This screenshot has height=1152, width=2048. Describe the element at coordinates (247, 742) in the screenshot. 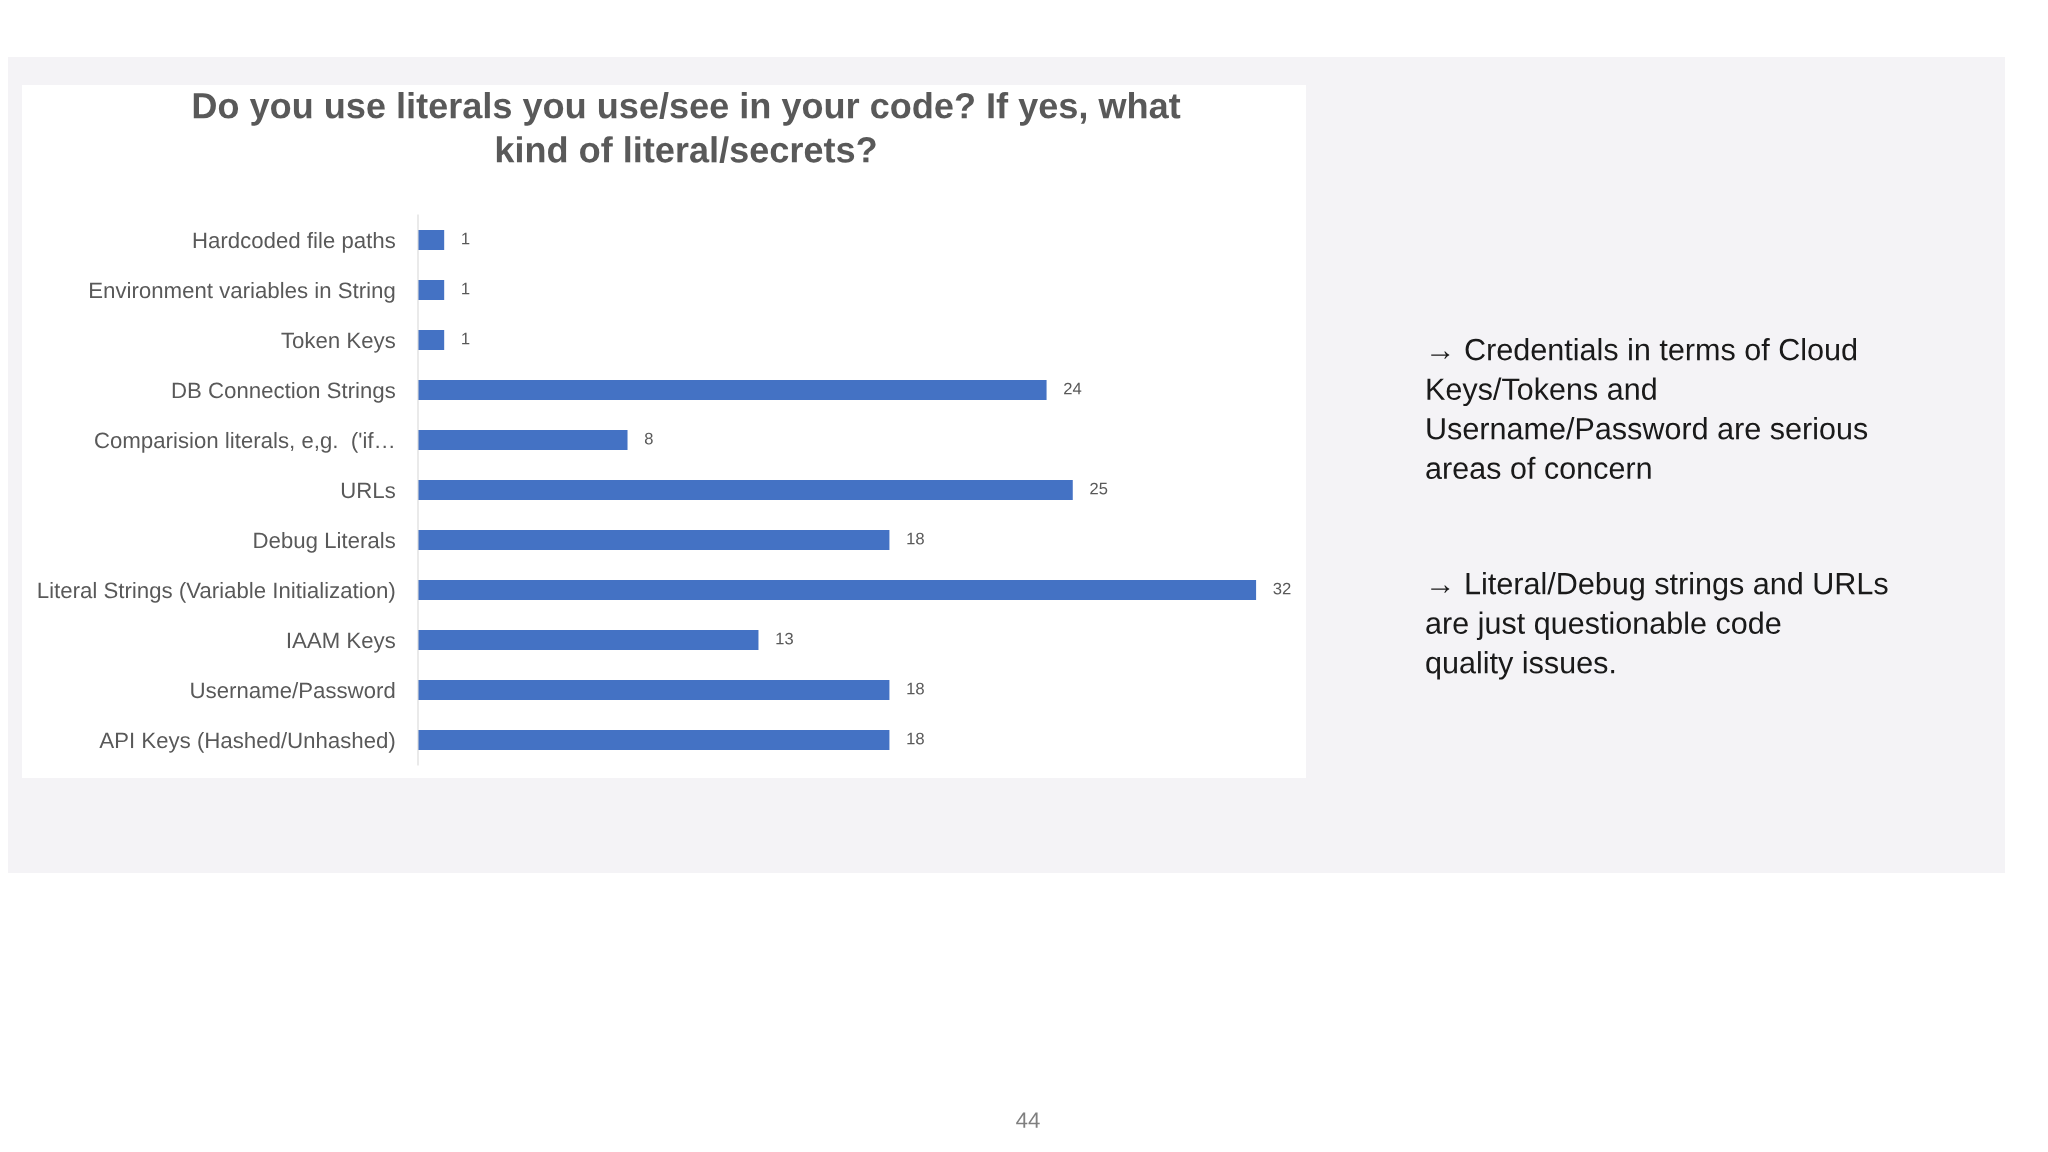

I see `y-tick-label: API Keys (Hashed/Unhashed)` at that location.